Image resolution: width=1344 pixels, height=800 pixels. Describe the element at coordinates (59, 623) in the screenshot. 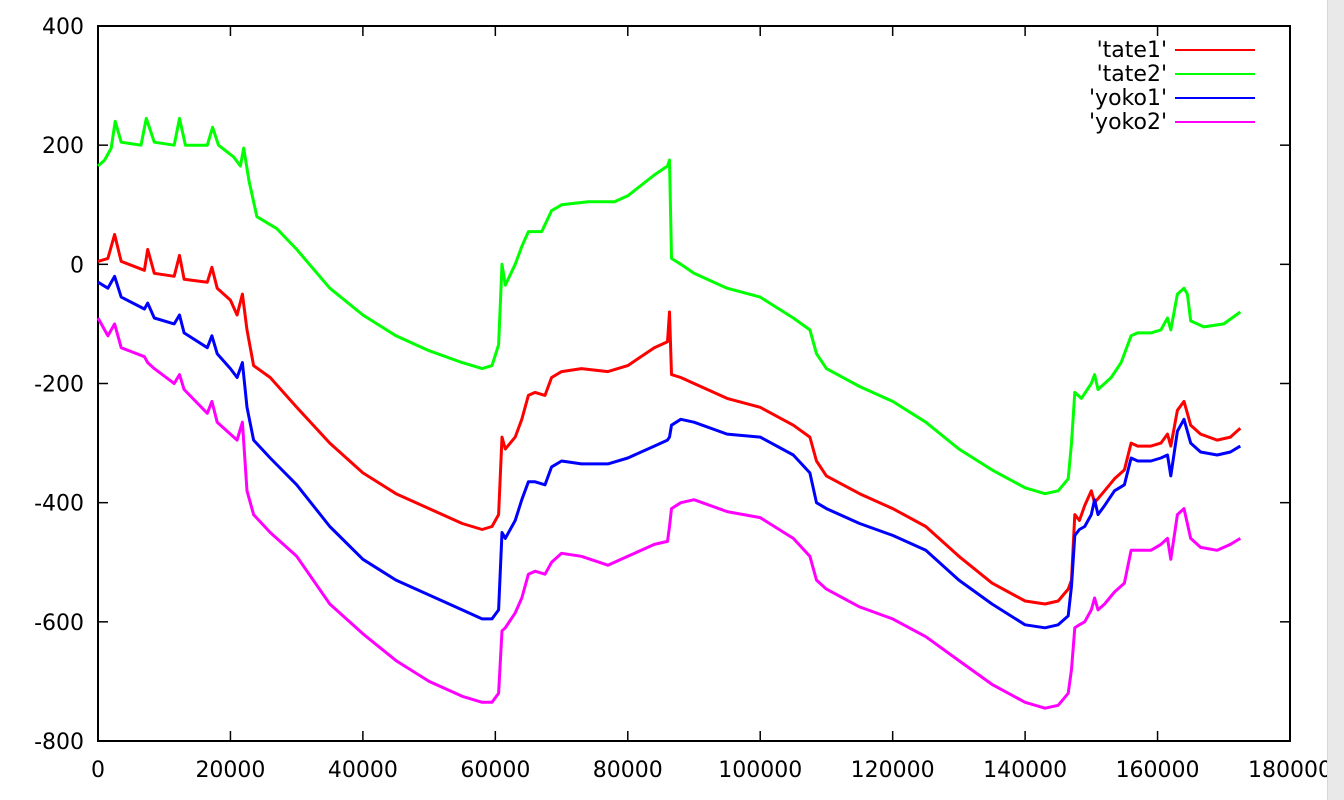

I see `y-tick-label: -600` at that location.